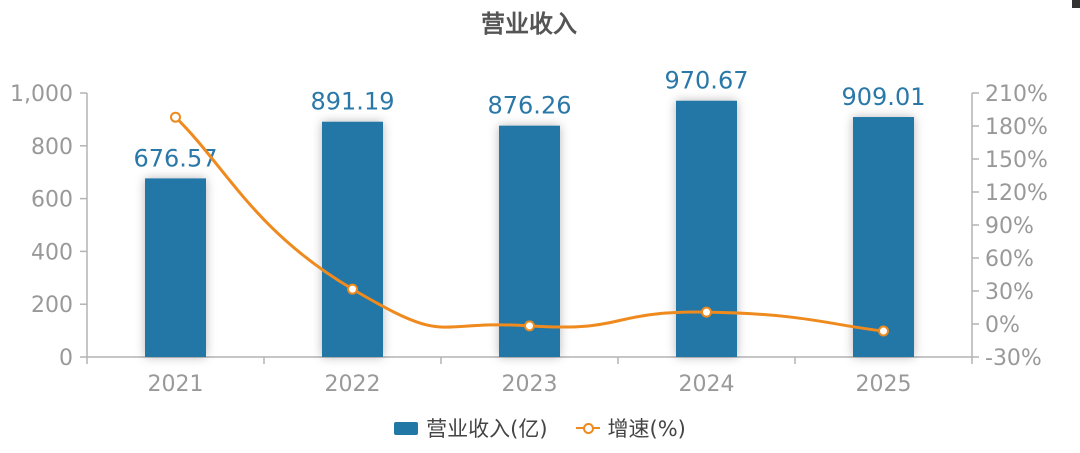  What do you see at coordinates (1016, 127) in the screenshot?
I see `y-right-tick-label: 180%` at bounding box center [1016, 127].